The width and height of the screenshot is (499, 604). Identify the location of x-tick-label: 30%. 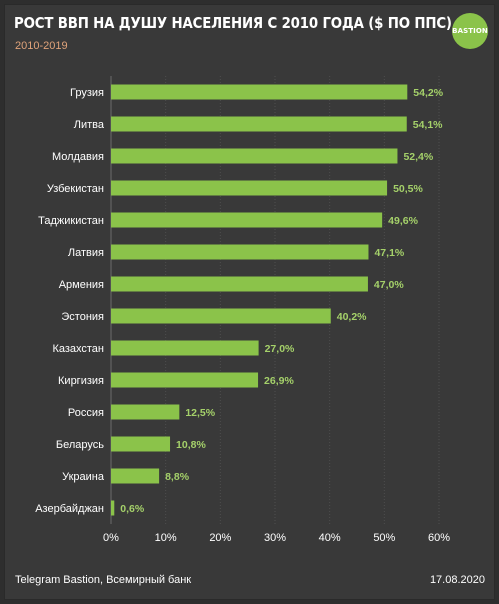
(275, 538).